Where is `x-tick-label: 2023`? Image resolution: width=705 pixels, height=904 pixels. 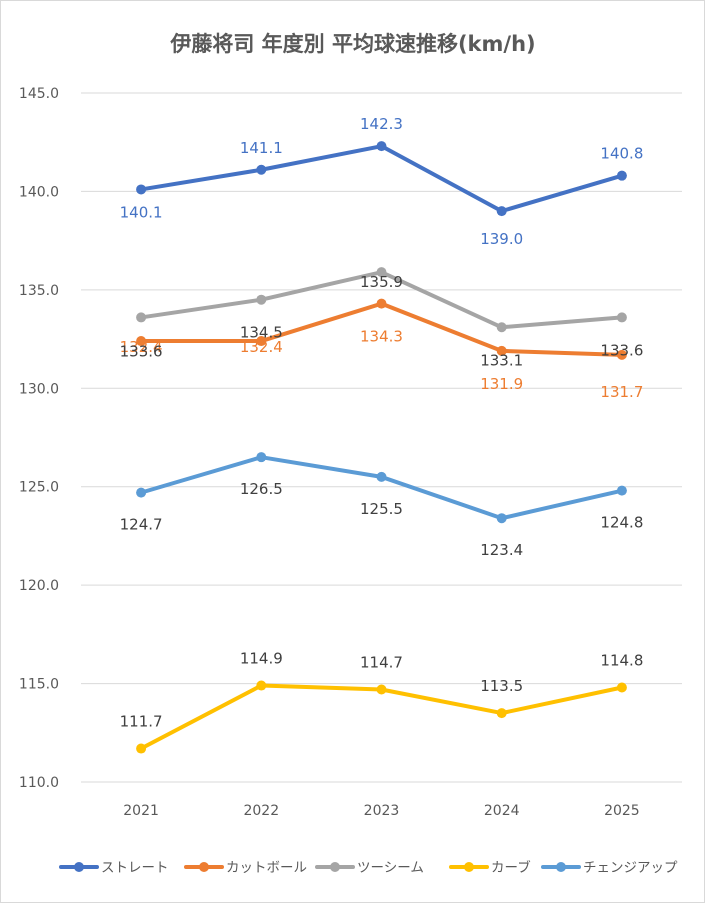 x-tick-label: 2023 is located at coordinates (382, 811).